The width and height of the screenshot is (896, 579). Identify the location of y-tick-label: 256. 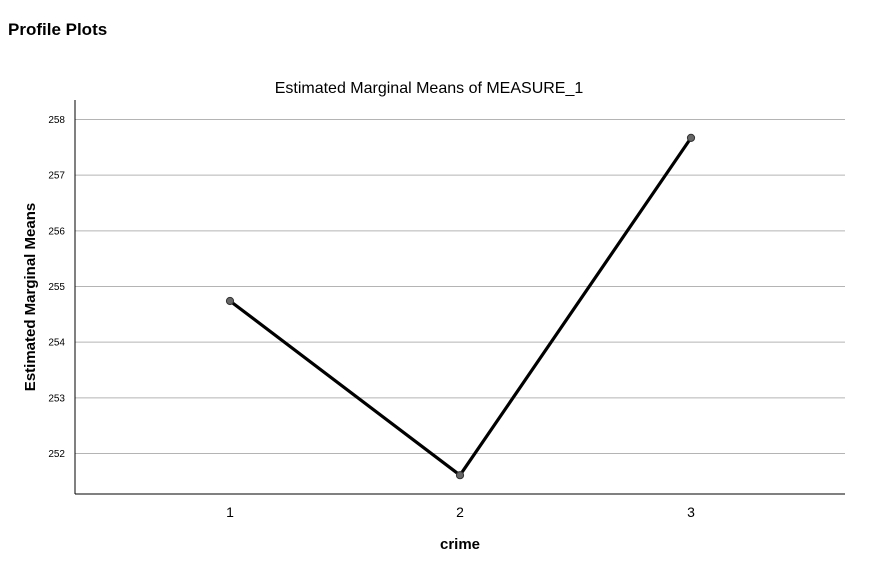
(56, 231).